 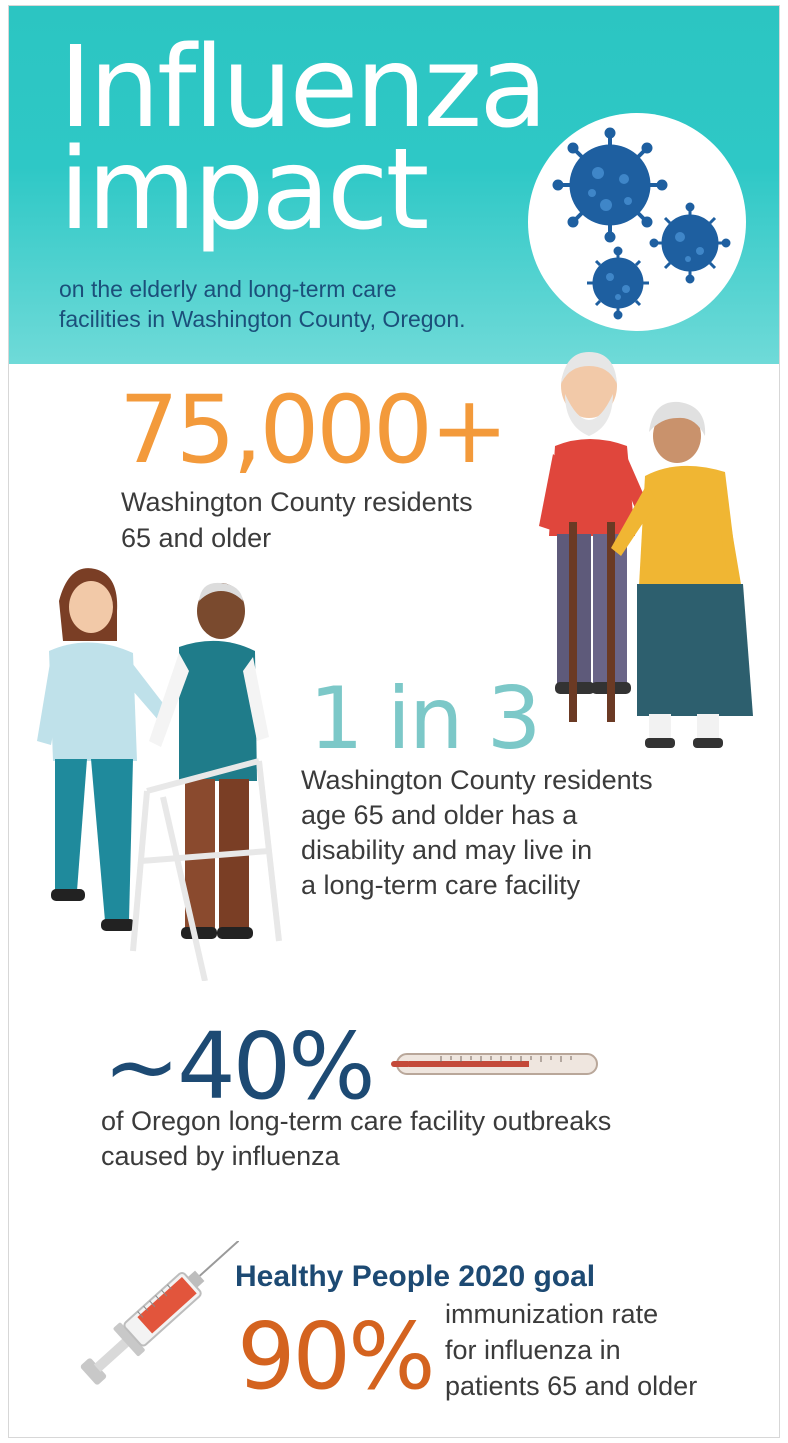 What do you see at coordinates (439, 815) in the screenshot?
I see `stat-desc-line: age 65 and older has a` at bounding box center [439, 815].